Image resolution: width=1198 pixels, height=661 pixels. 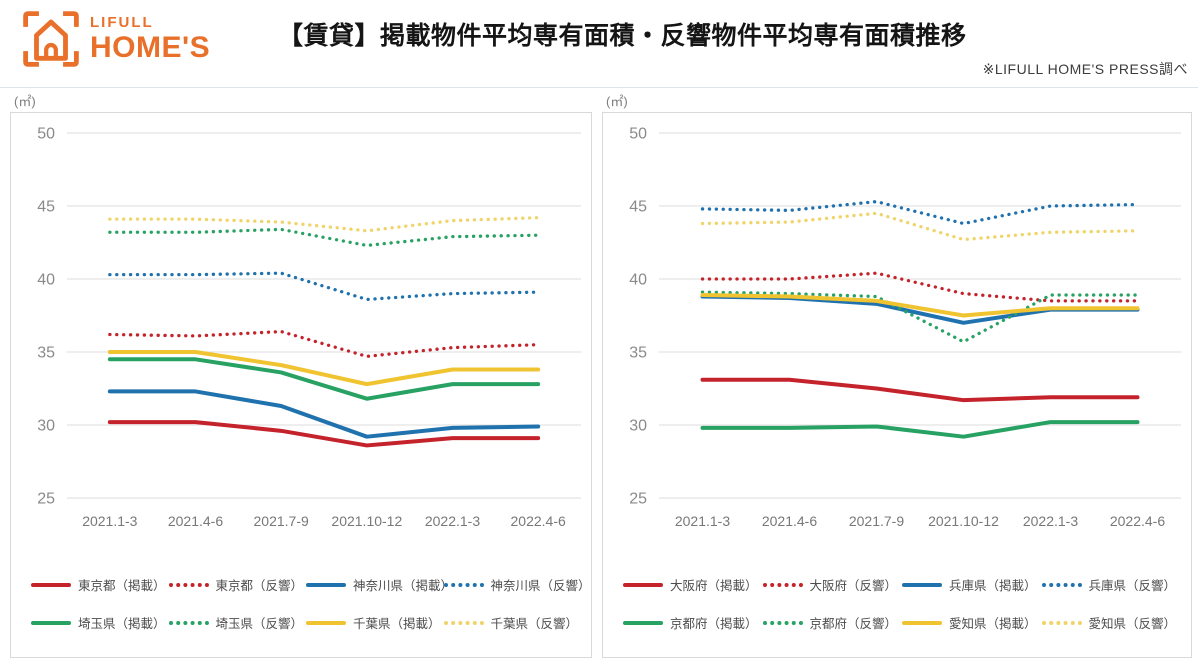 I want to click on legend-item: 愛知県（反響）, so click(x=1111, y=622).